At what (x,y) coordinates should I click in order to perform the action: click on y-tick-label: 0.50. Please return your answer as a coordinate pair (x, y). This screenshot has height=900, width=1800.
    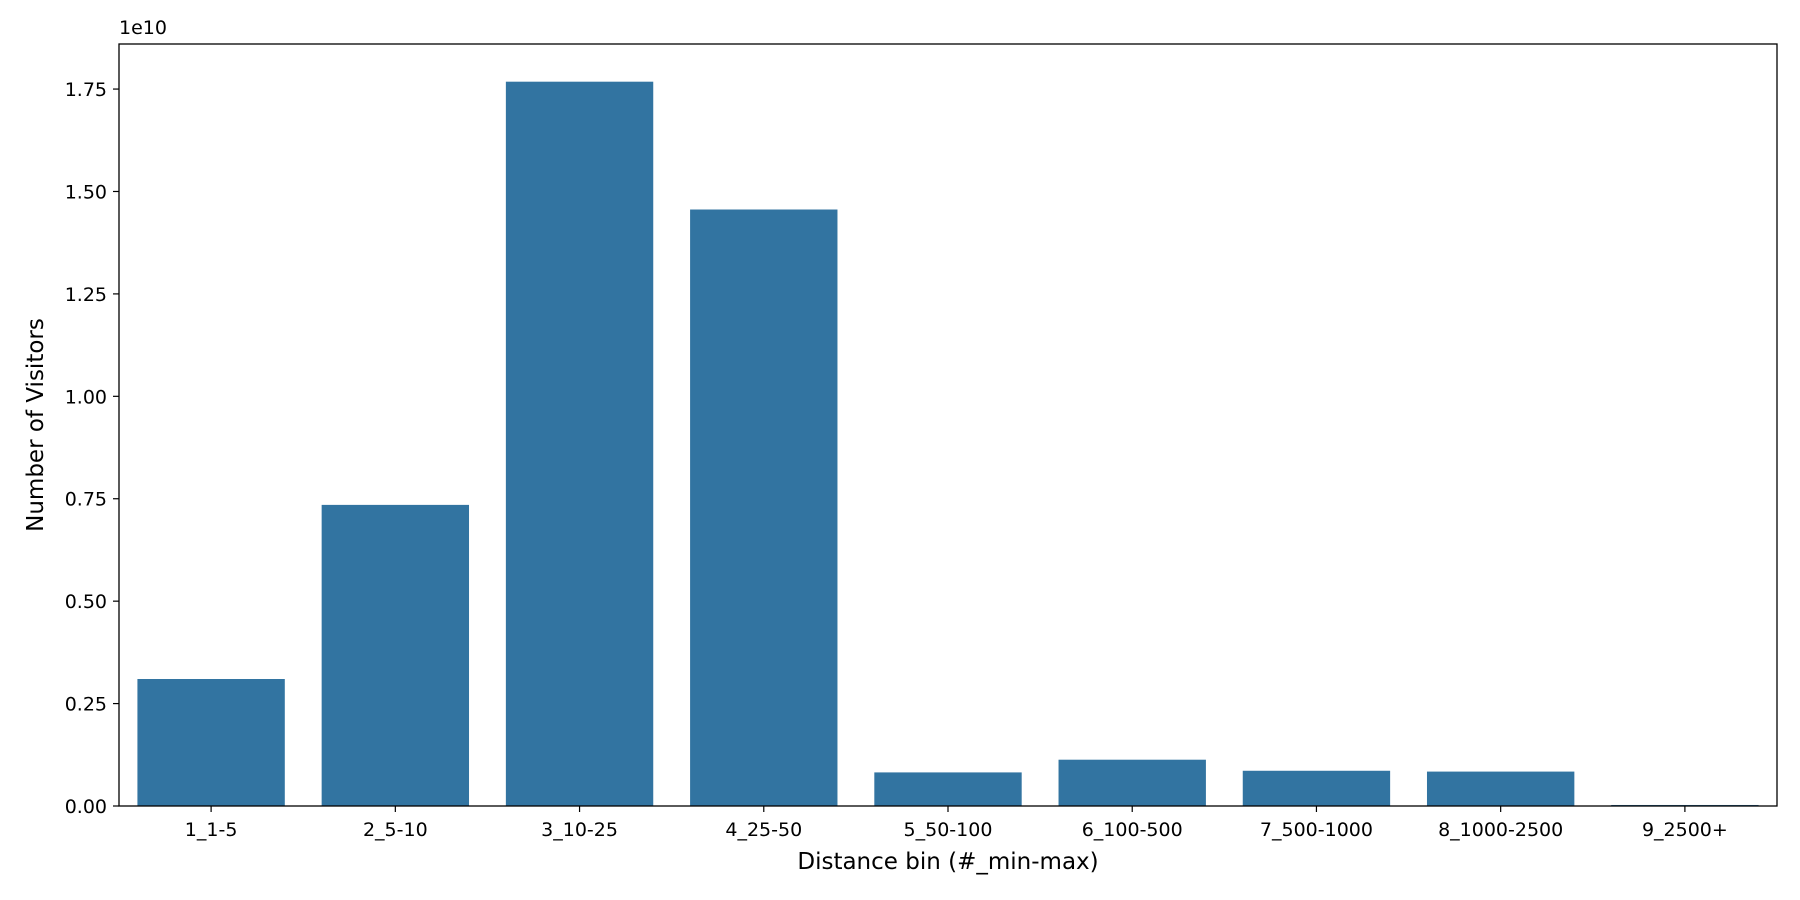
    Looking at the image, I should click on (86, 602).